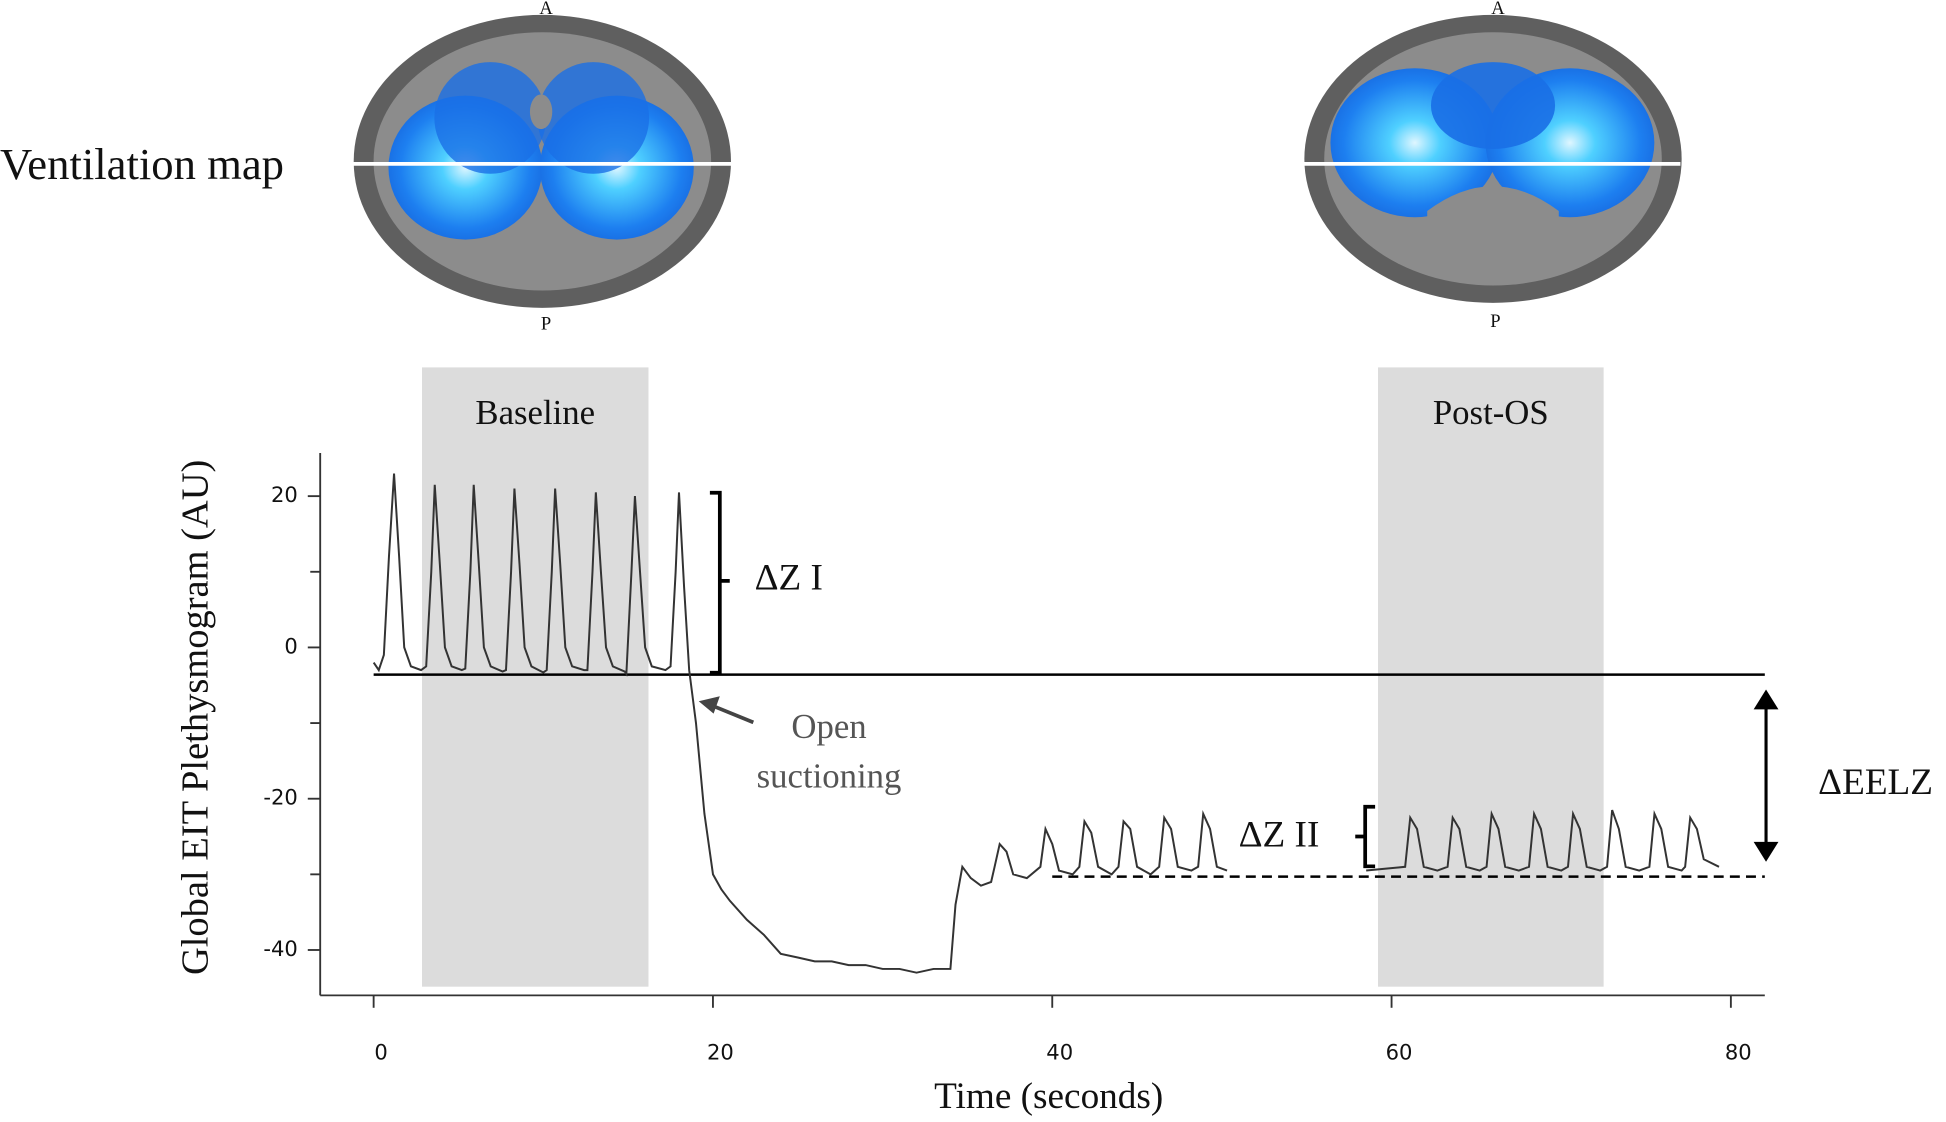  What do you see at coordinates (380, 1052) in the screenshot?
I see `x-tick-label: 0` at bounding box center [380, 1052].